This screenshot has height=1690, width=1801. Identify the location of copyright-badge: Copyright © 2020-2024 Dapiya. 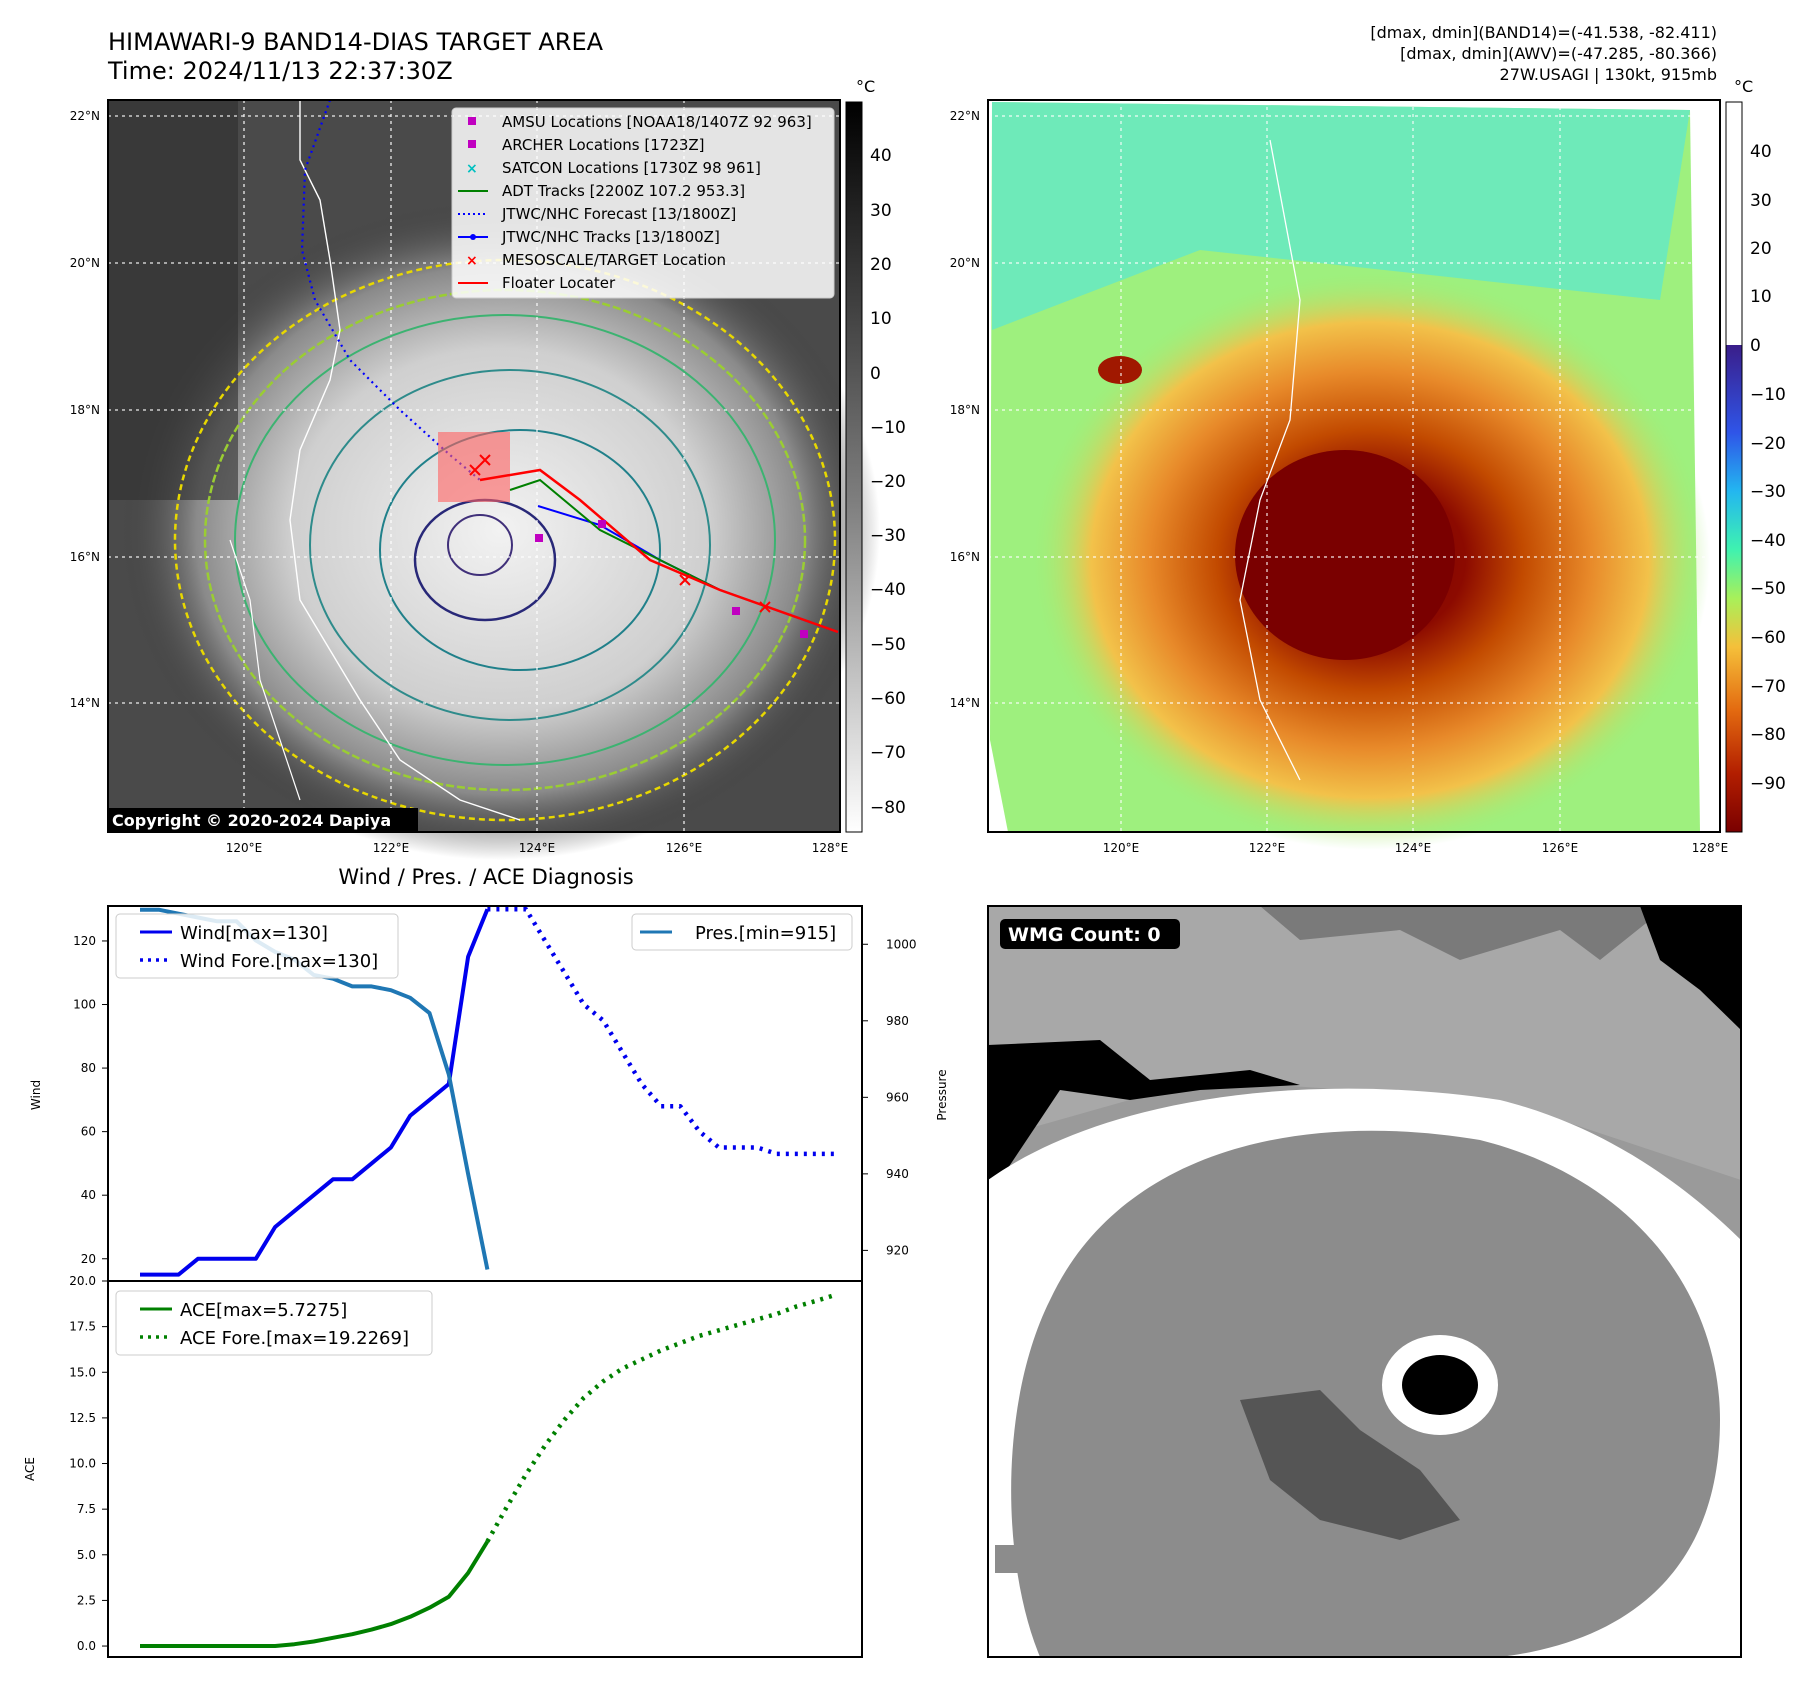
(263, 820).